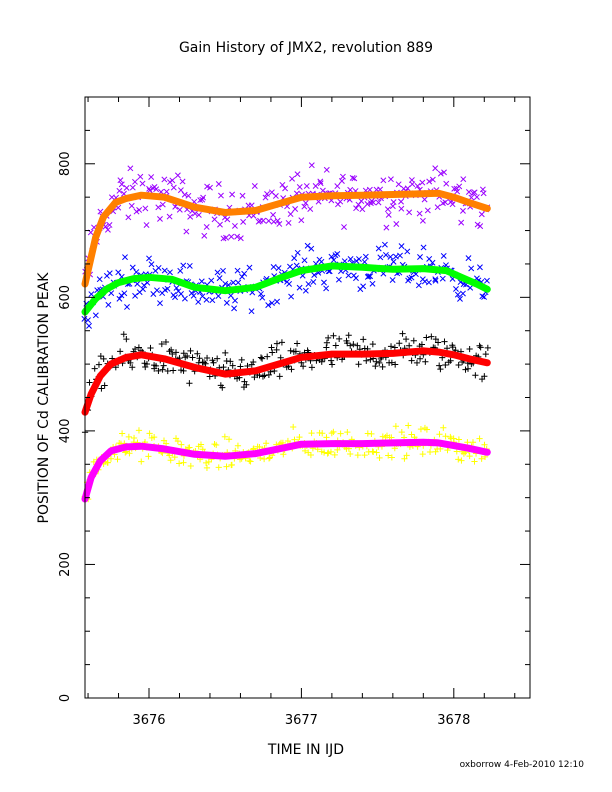 This screenshot has height=792, width=612. What do you see at coordinates (65, 564) in the screenshot?
I see `y-tick-label: 200` at bounding box center [65, 564].